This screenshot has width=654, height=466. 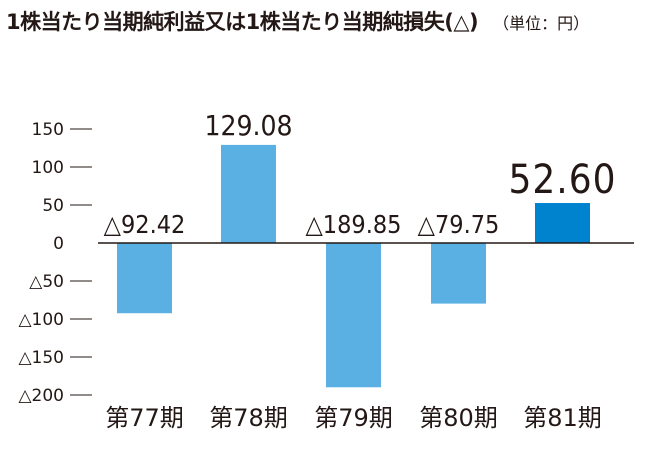 What do you see at coordinates (242, 22) in the screenshot?
I see `chart-title: 1株当たり当期純利益又は1株当たり当期純損失(△)` at bounding box center [242, 22].